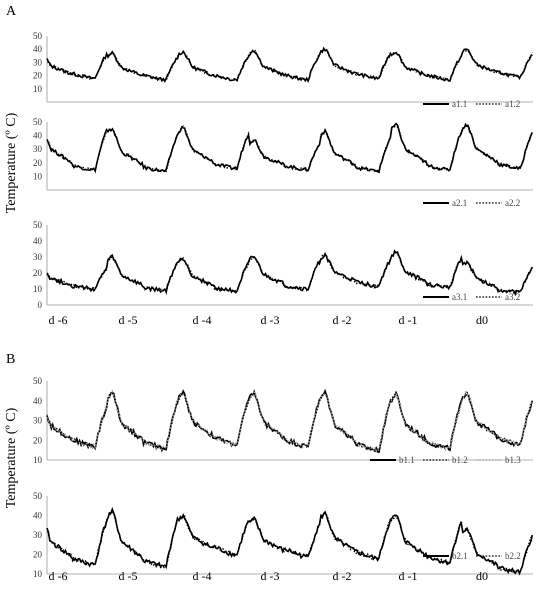 The height and width of the screenshot is (589, 538). I want to click on legend-label-a1-2: a1.2, so click(512, 104).